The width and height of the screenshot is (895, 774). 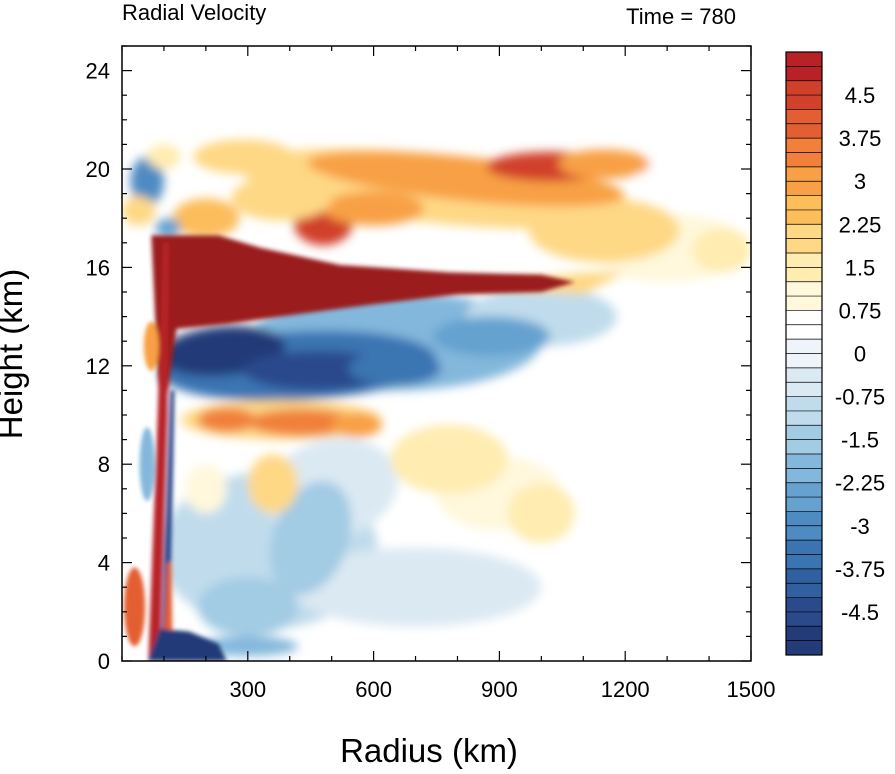 What do you see at coordinates (860, 181) in the screenshot?
I see `colorbar-label: 3` at bounding box center [860, 181].